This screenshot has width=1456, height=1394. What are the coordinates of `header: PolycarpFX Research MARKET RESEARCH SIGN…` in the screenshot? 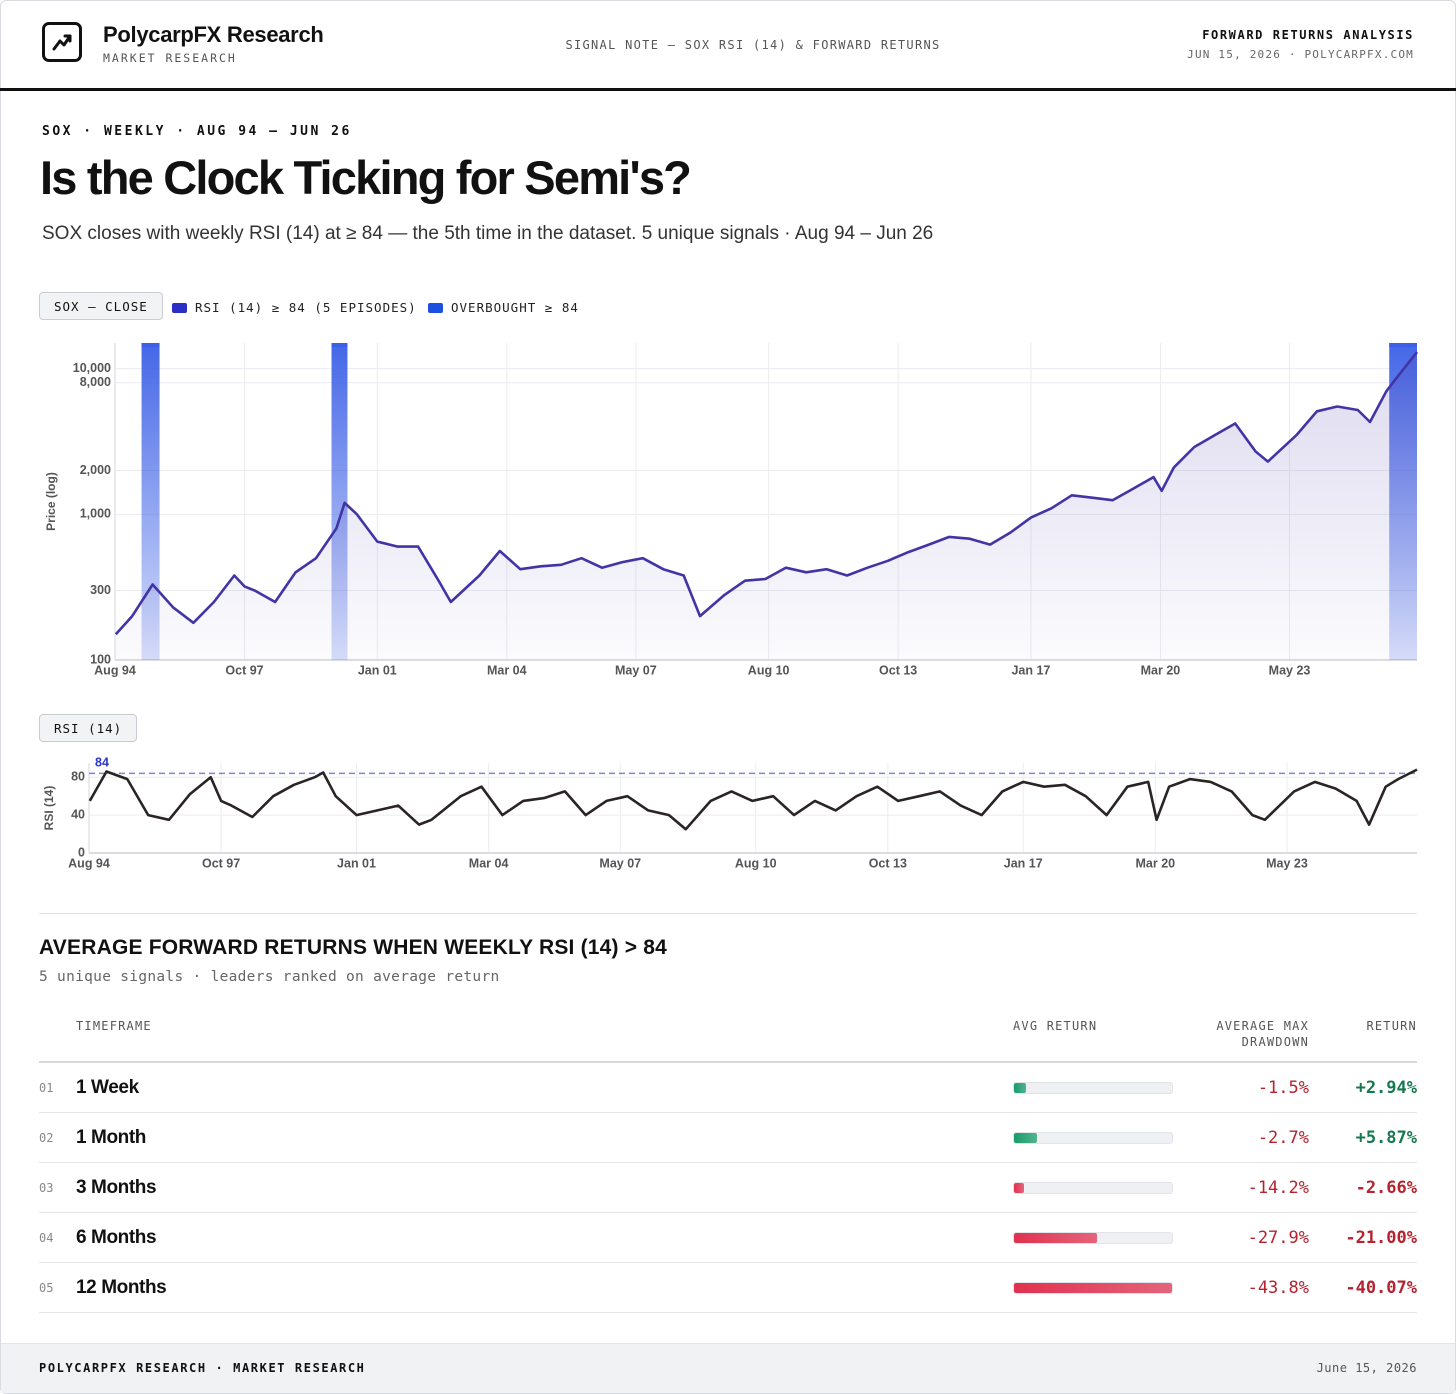 It's located at (728, 45).